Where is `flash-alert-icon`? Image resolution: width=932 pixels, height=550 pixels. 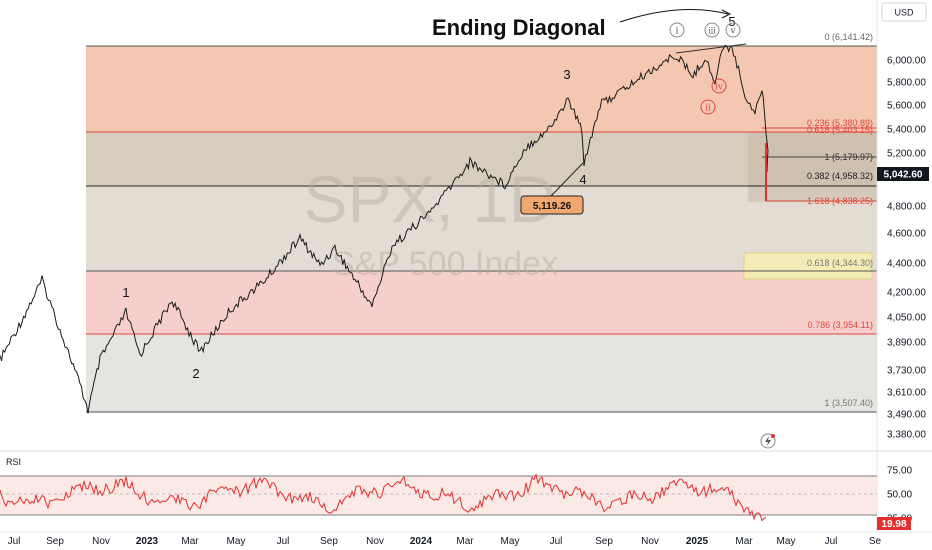
flash-alert-icon is located at coordinates (768, 441).